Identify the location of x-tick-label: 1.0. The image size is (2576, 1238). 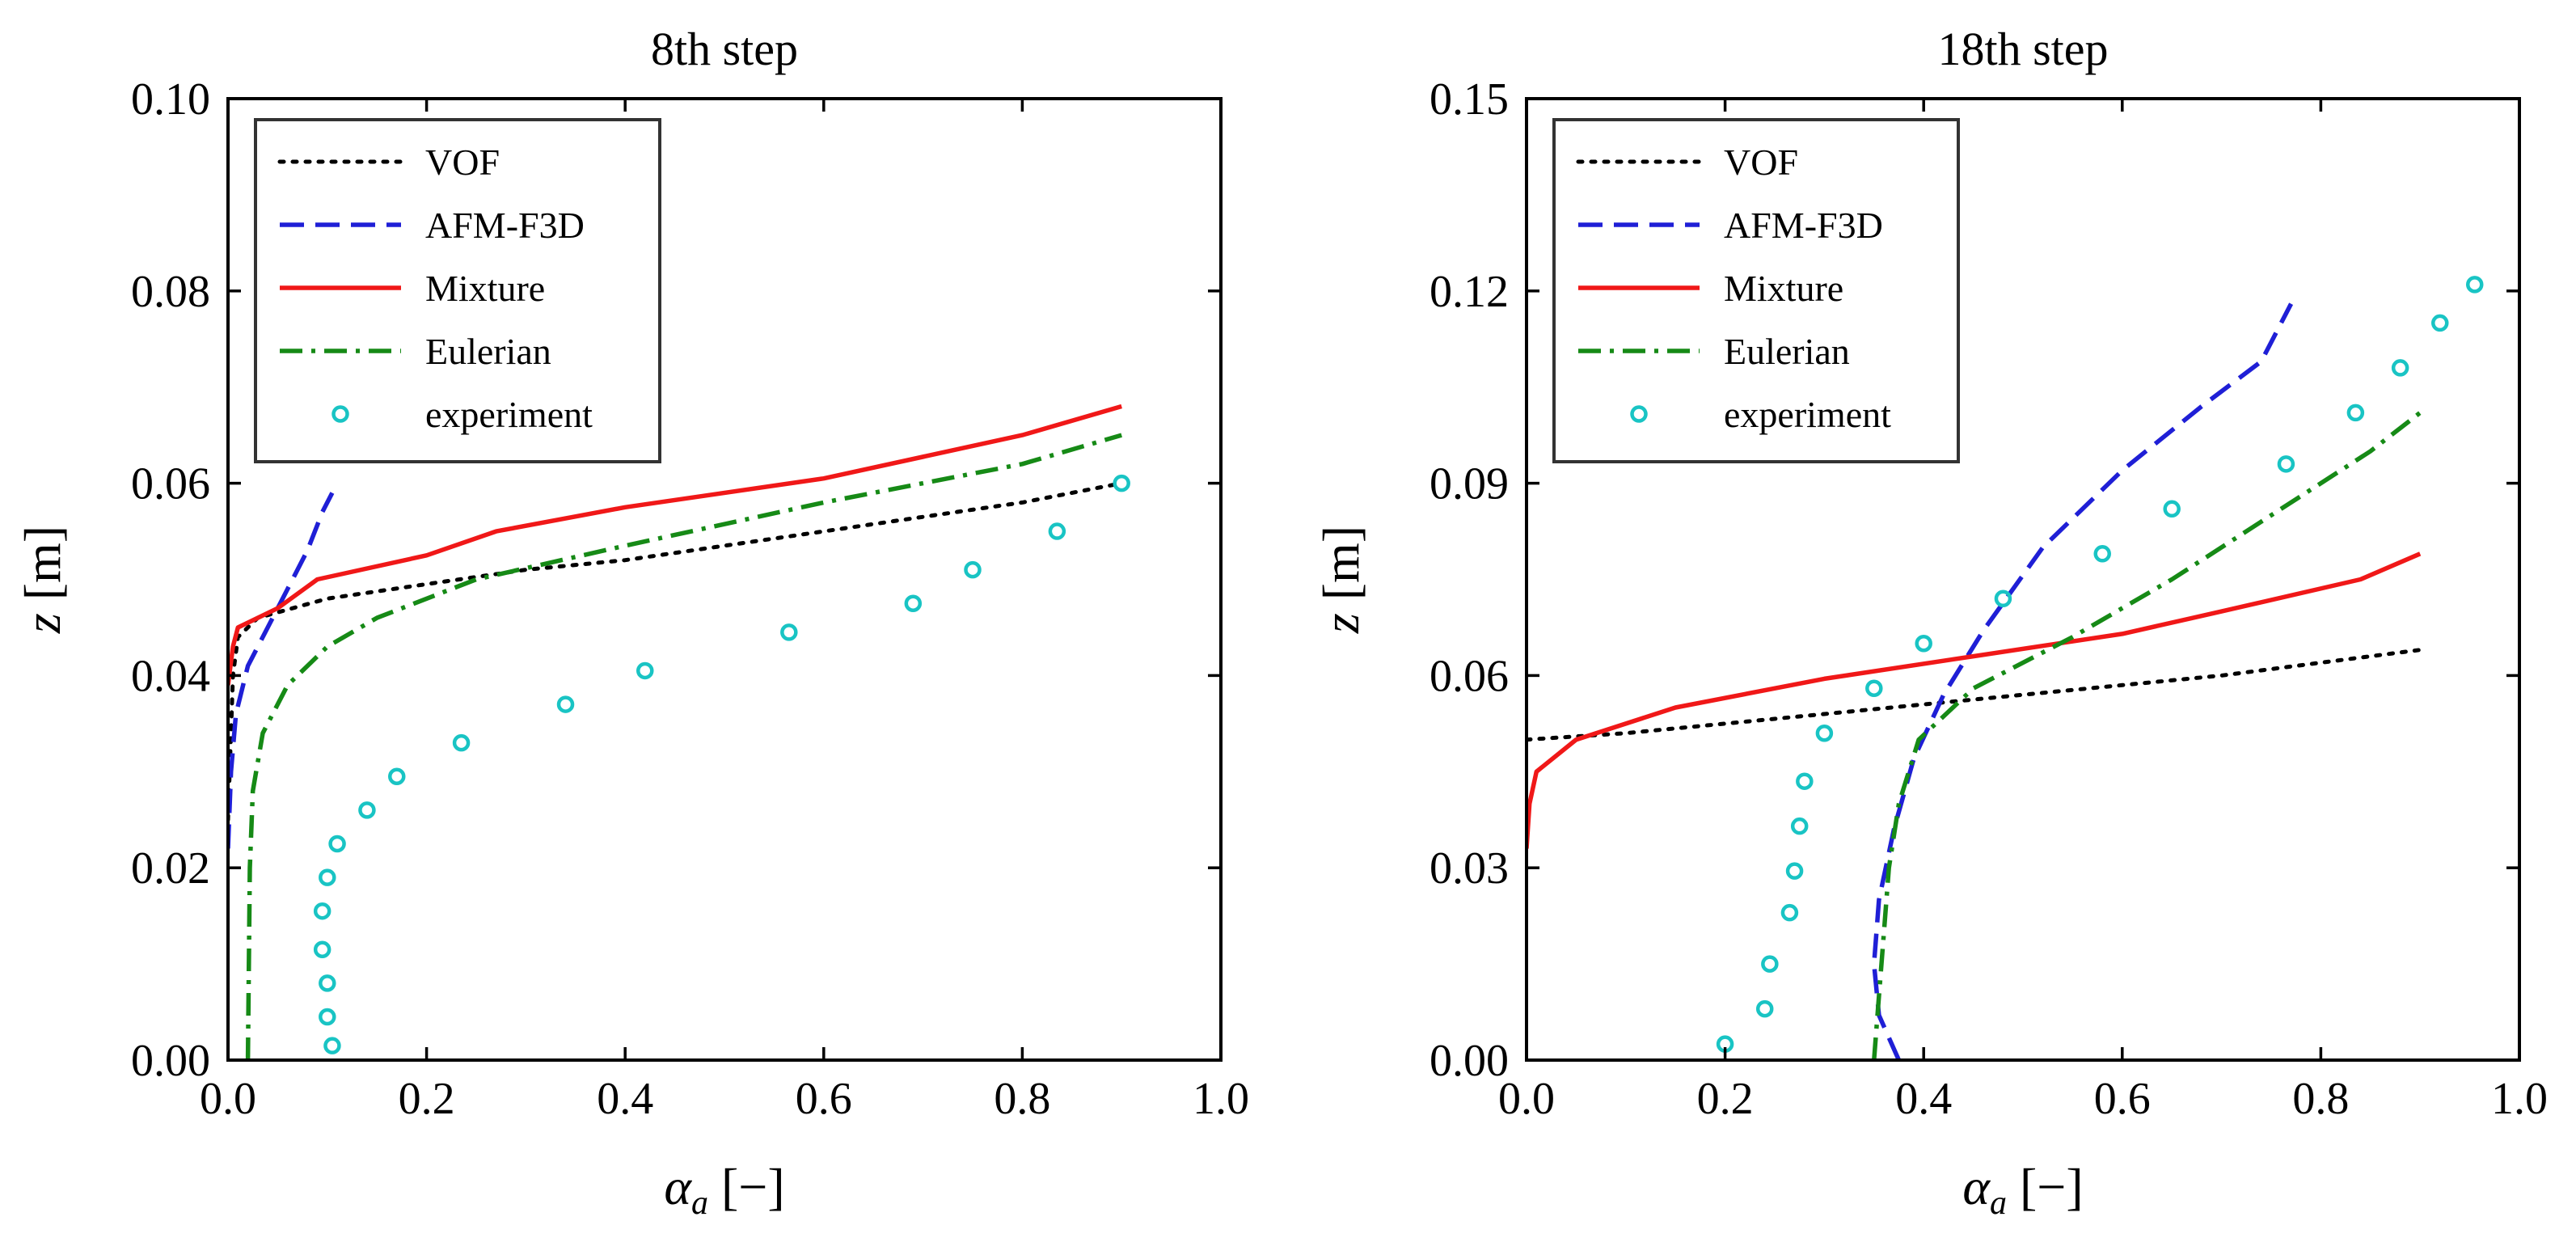
(1221, 1099).